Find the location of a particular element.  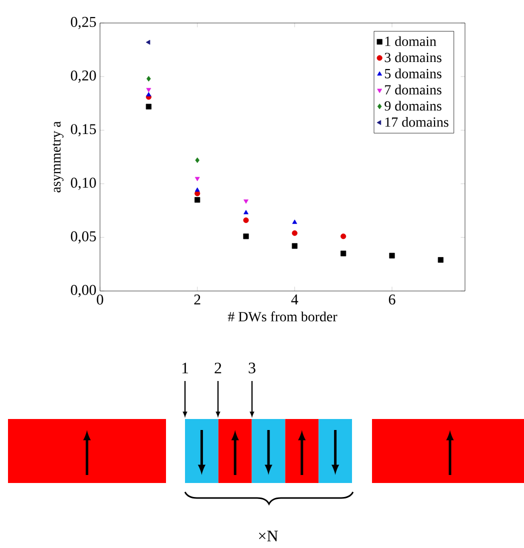

x-tick-label: 0 is located at coordinates (100, 299).